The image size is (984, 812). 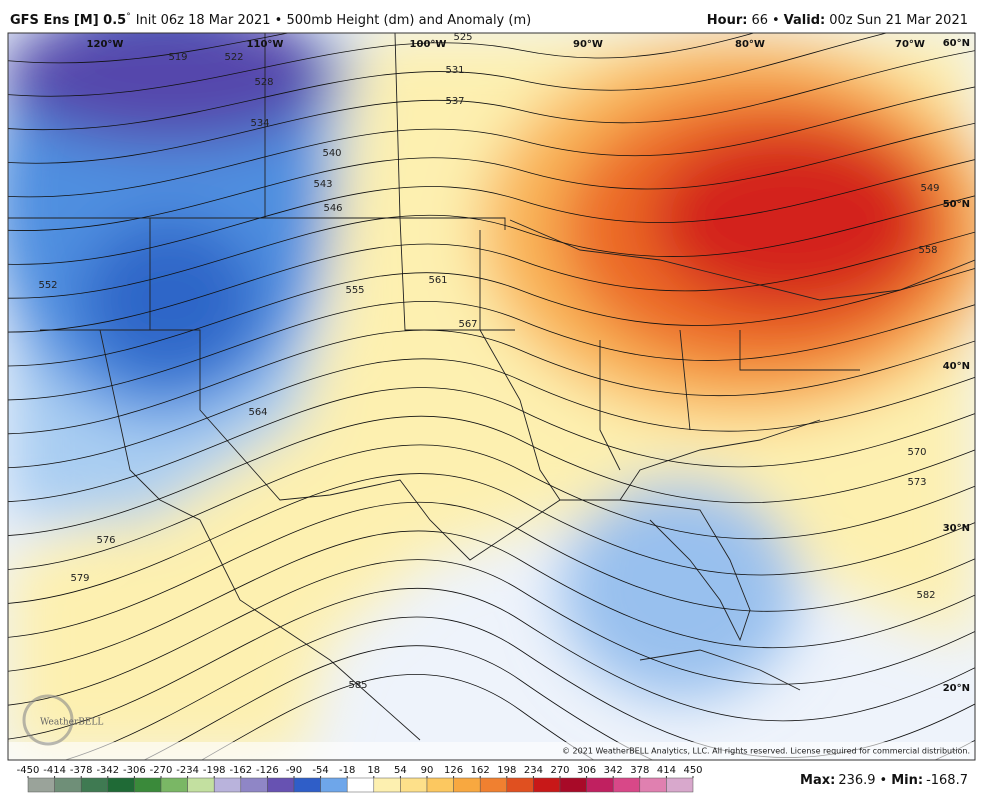 I want to click on colorbar-tick-label: 234, so click(x=533, y=770).